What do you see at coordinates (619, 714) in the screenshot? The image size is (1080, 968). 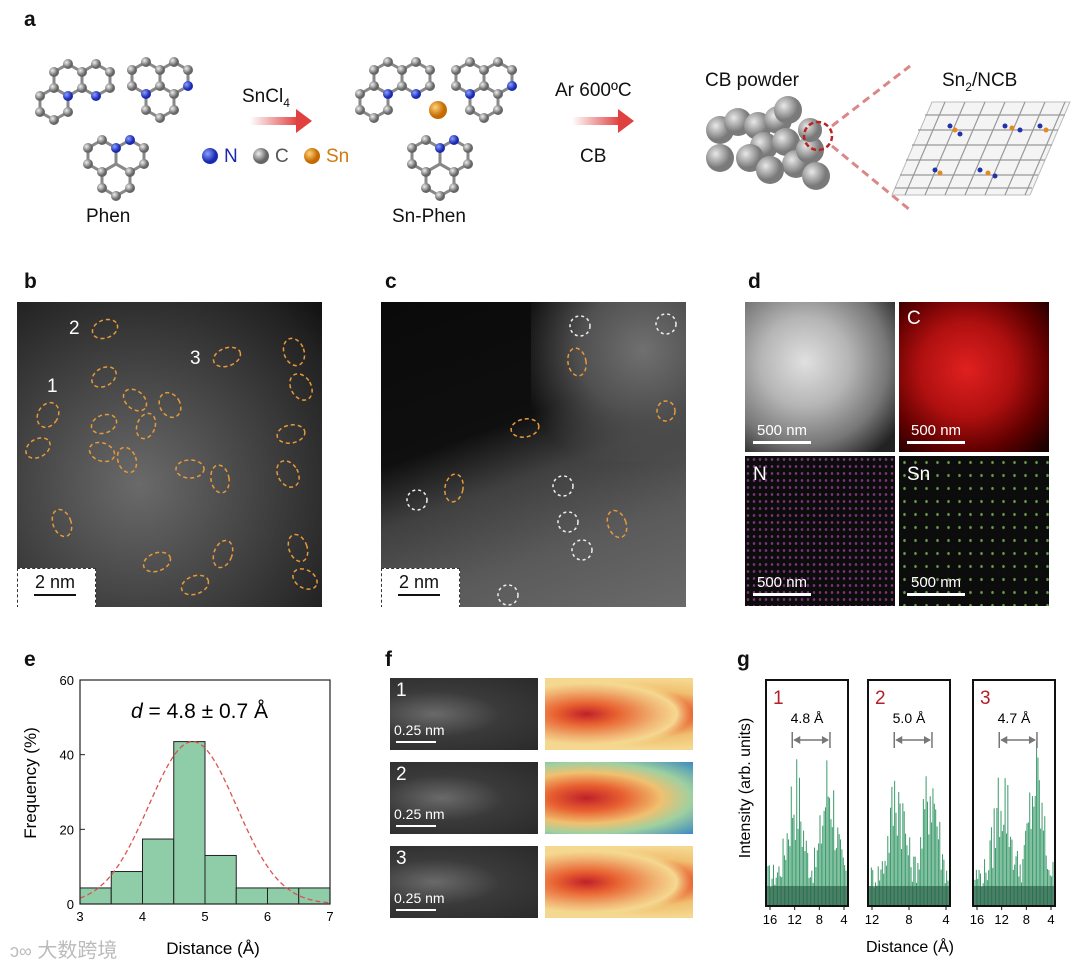 I see `intensity-heatmap` at bounding box center [619, 714].